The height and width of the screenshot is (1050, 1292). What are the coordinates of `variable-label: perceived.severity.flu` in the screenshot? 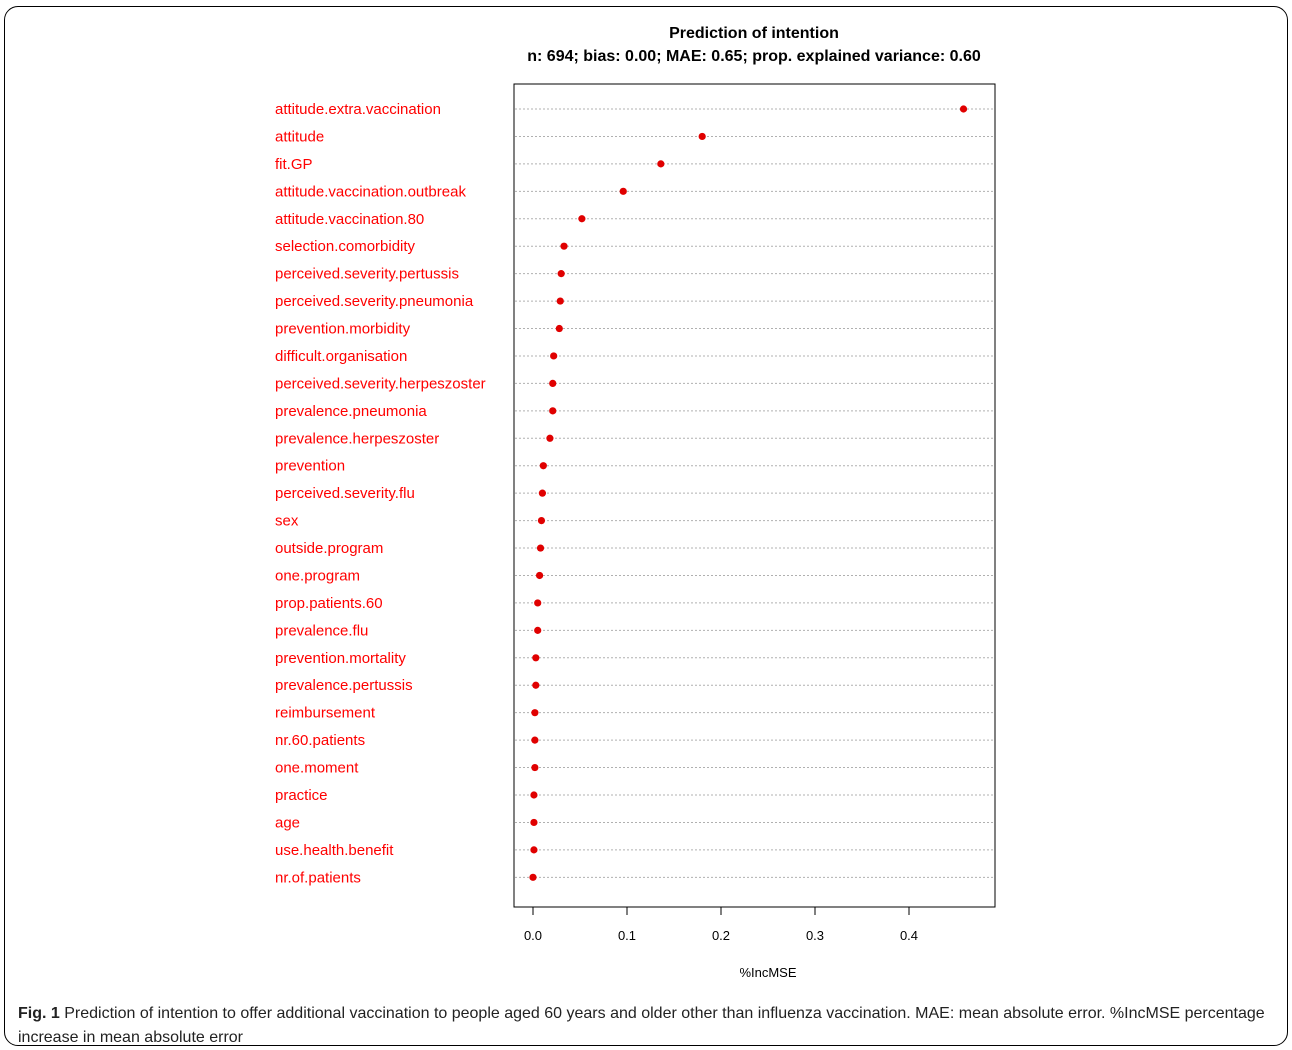 It's located at (345, 493).